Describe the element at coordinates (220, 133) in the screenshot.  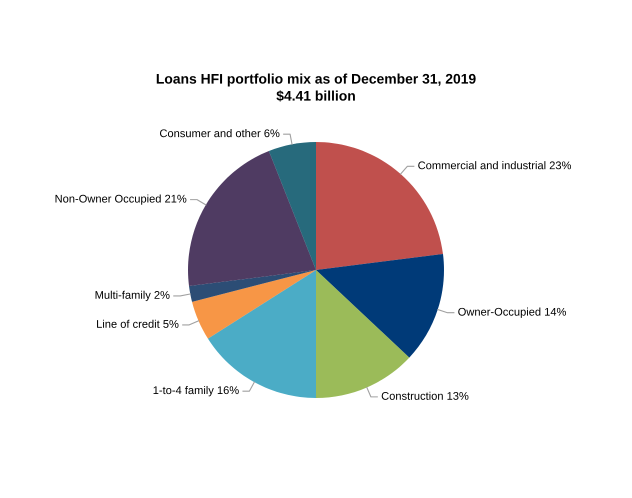
I see `slice-label: Consumer and other 6%` at that location.